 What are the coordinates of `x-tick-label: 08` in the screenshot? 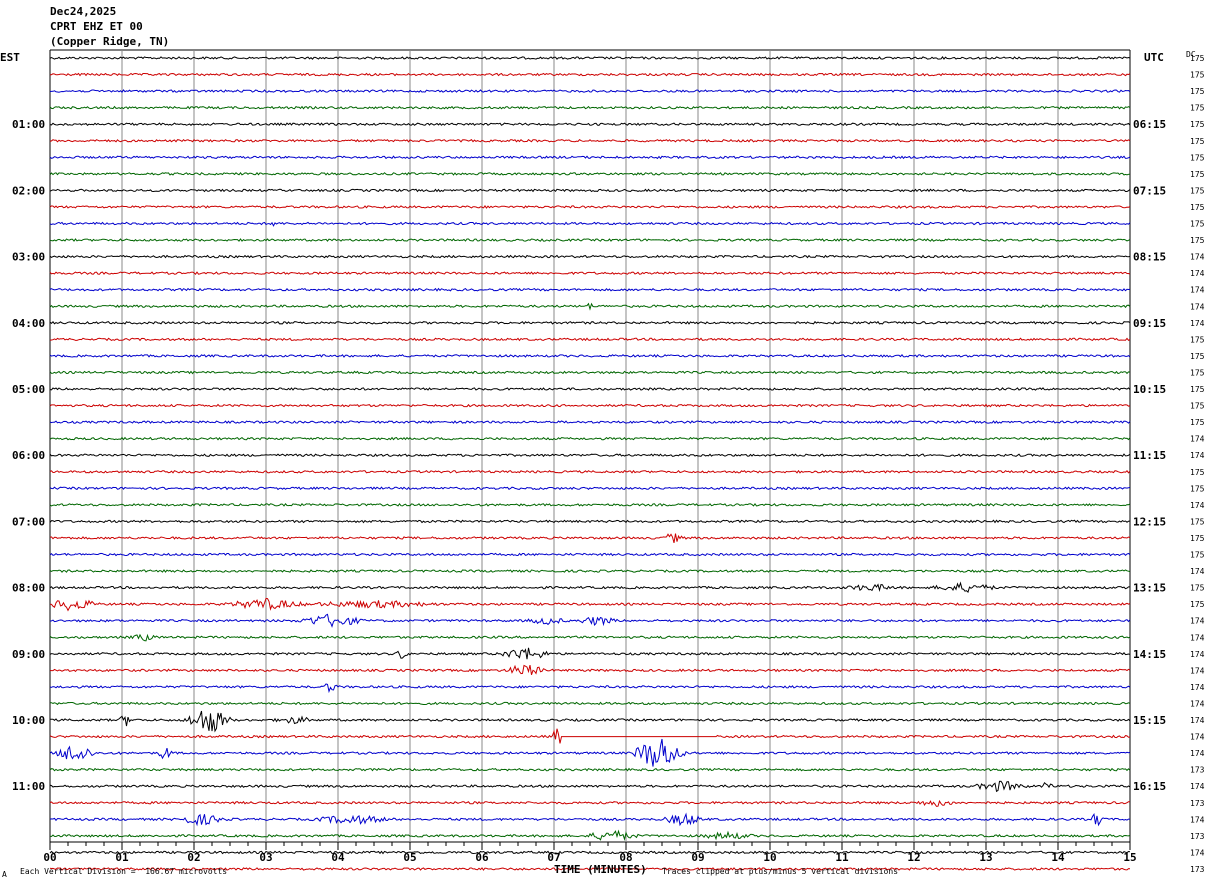 It's located at (625, 857).